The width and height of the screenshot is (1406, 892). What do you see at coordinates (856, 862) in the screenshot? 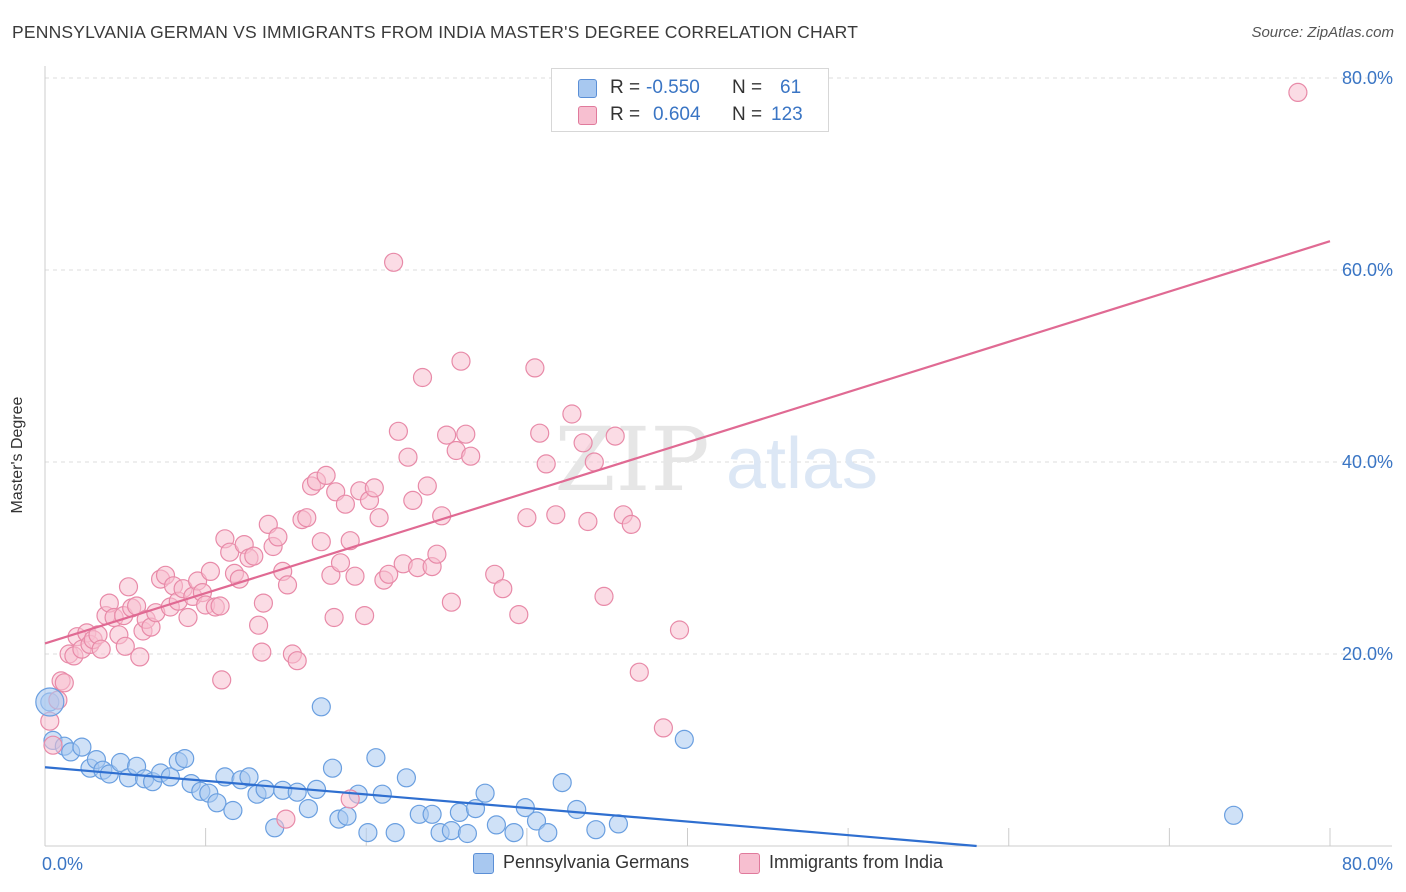
I see `legend-label: Immigrants from India` at bounding box center [856, 862].